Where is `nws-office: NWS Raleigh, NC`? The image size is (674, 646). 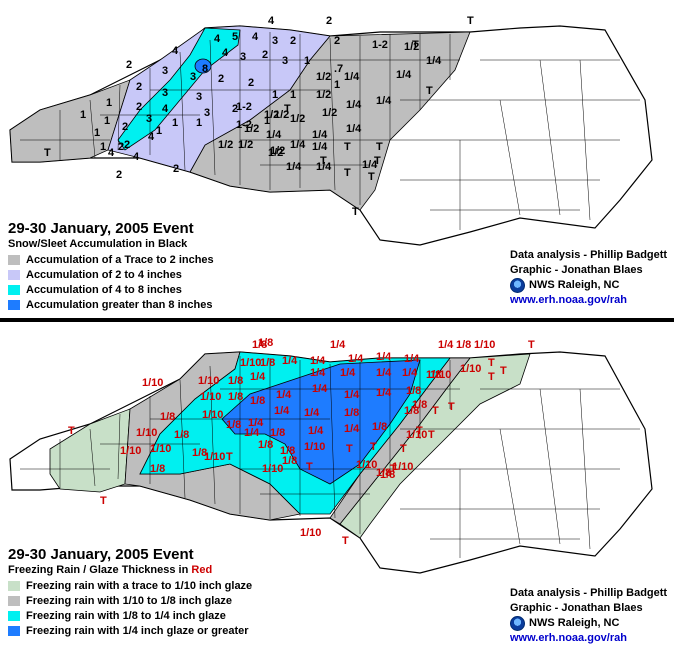 nws-office: NWS Raleigh, NC is located at coordinates (574, 285).